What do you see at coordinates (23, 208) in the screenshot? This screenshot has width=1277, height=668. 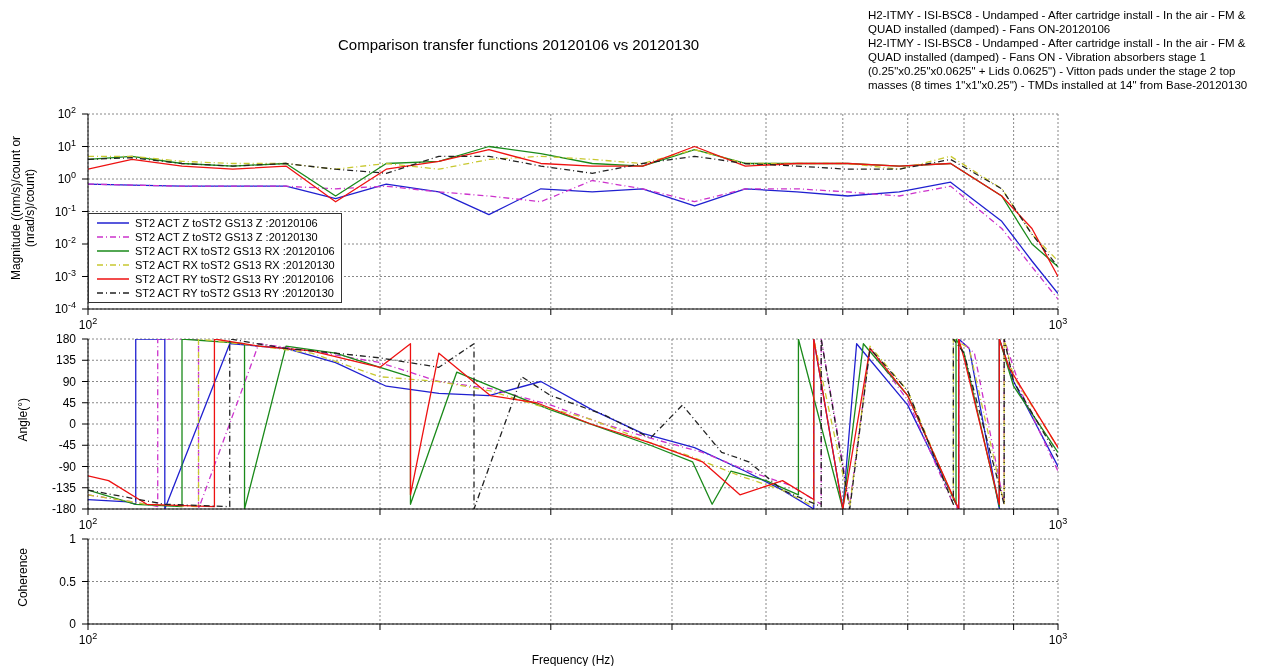 I see `y-axis-title: Magnitude ((nm/s)/count or (nrad/s)/count)` at bounding box center [23, 208].